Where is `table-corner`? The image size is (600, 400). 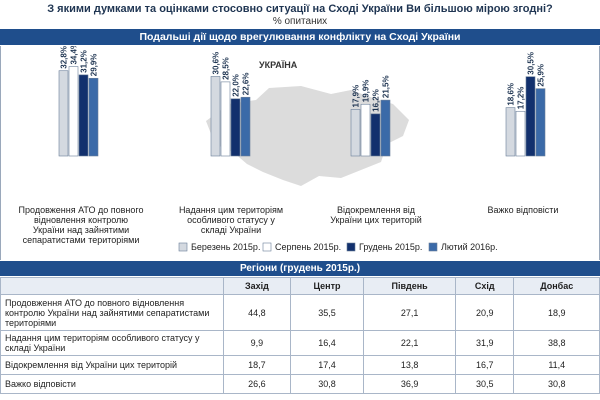
table-corner is located at coordinates (112, 286).